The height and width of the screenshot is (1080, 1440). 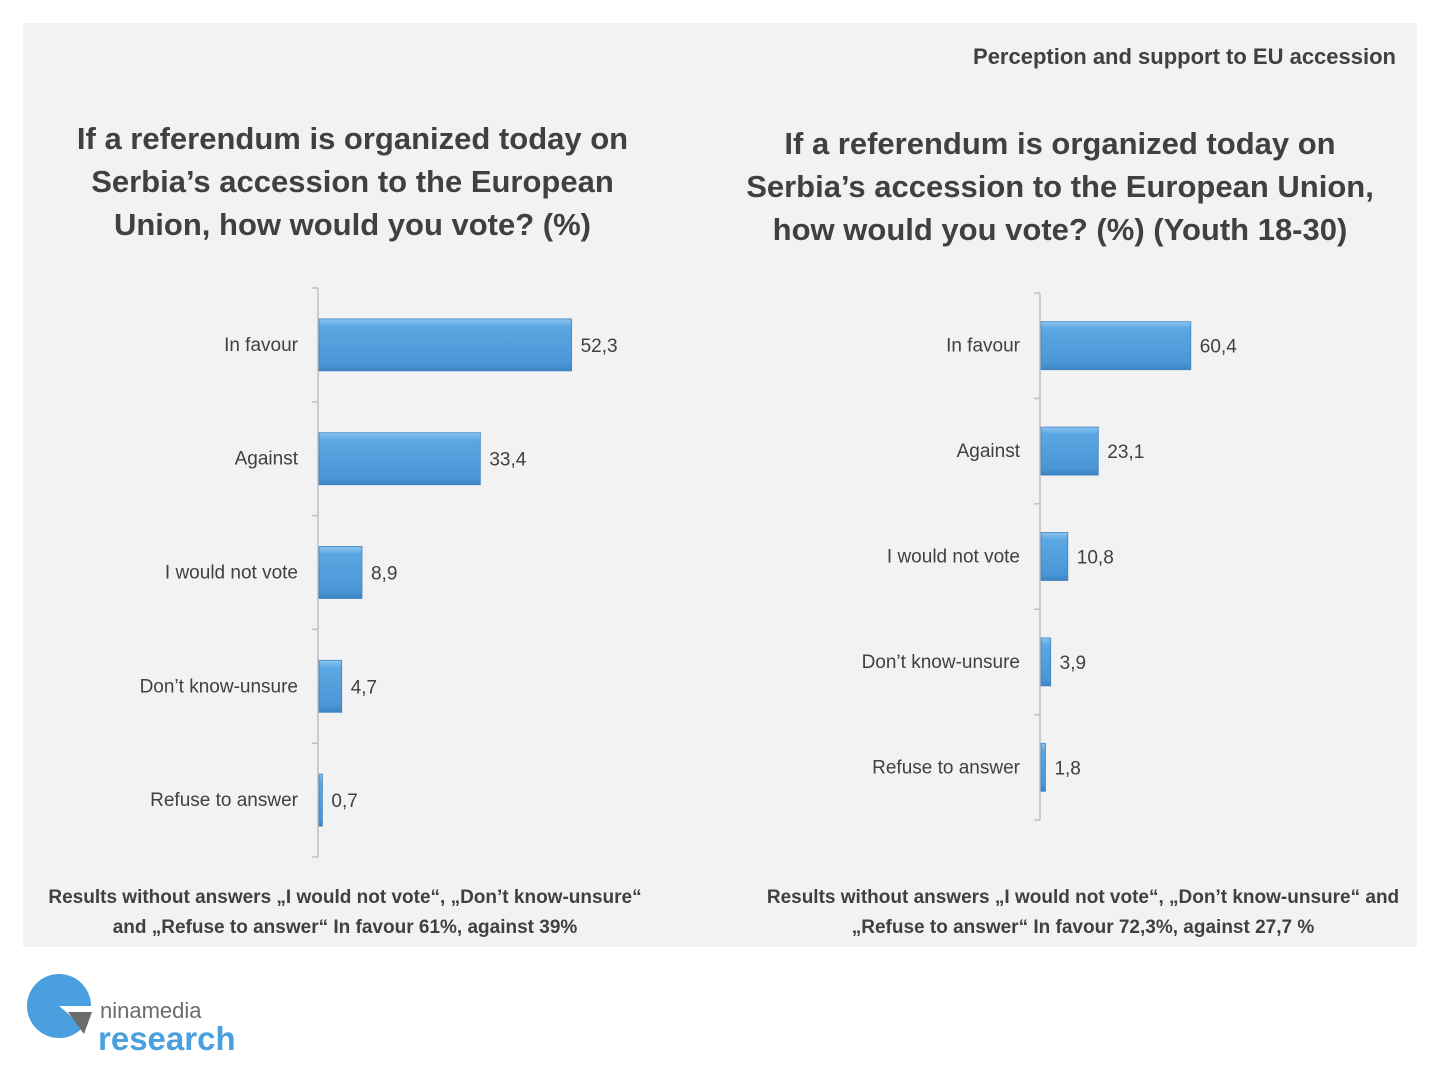 What do you see at coordinates (1184, 56) in the screenshot?
I see `slide-header: Perception and support to EU accession` at bounding box center [1184, 56].